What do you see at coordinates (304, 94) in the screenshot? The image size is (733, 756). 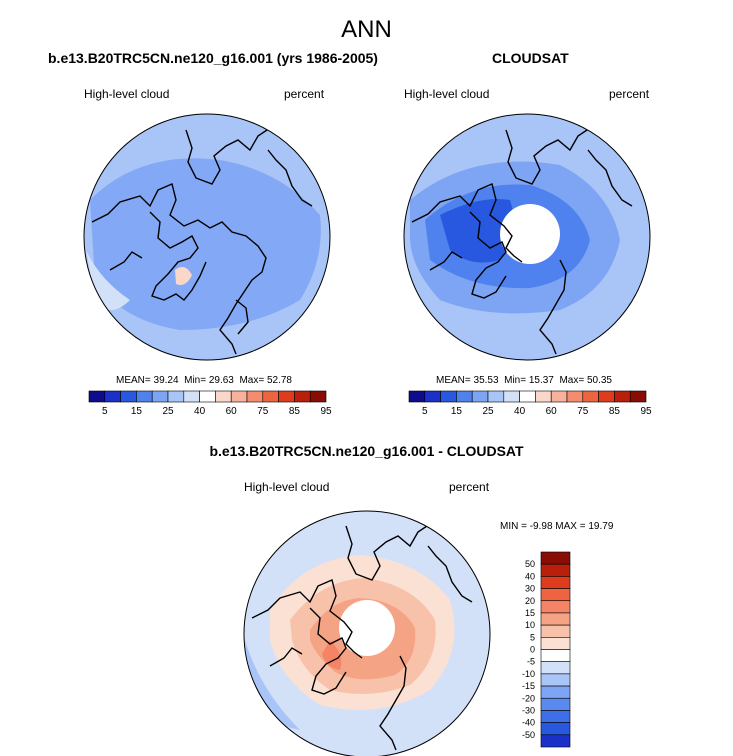 I see `panel1-units: percent` at bounding box center [304, 94].